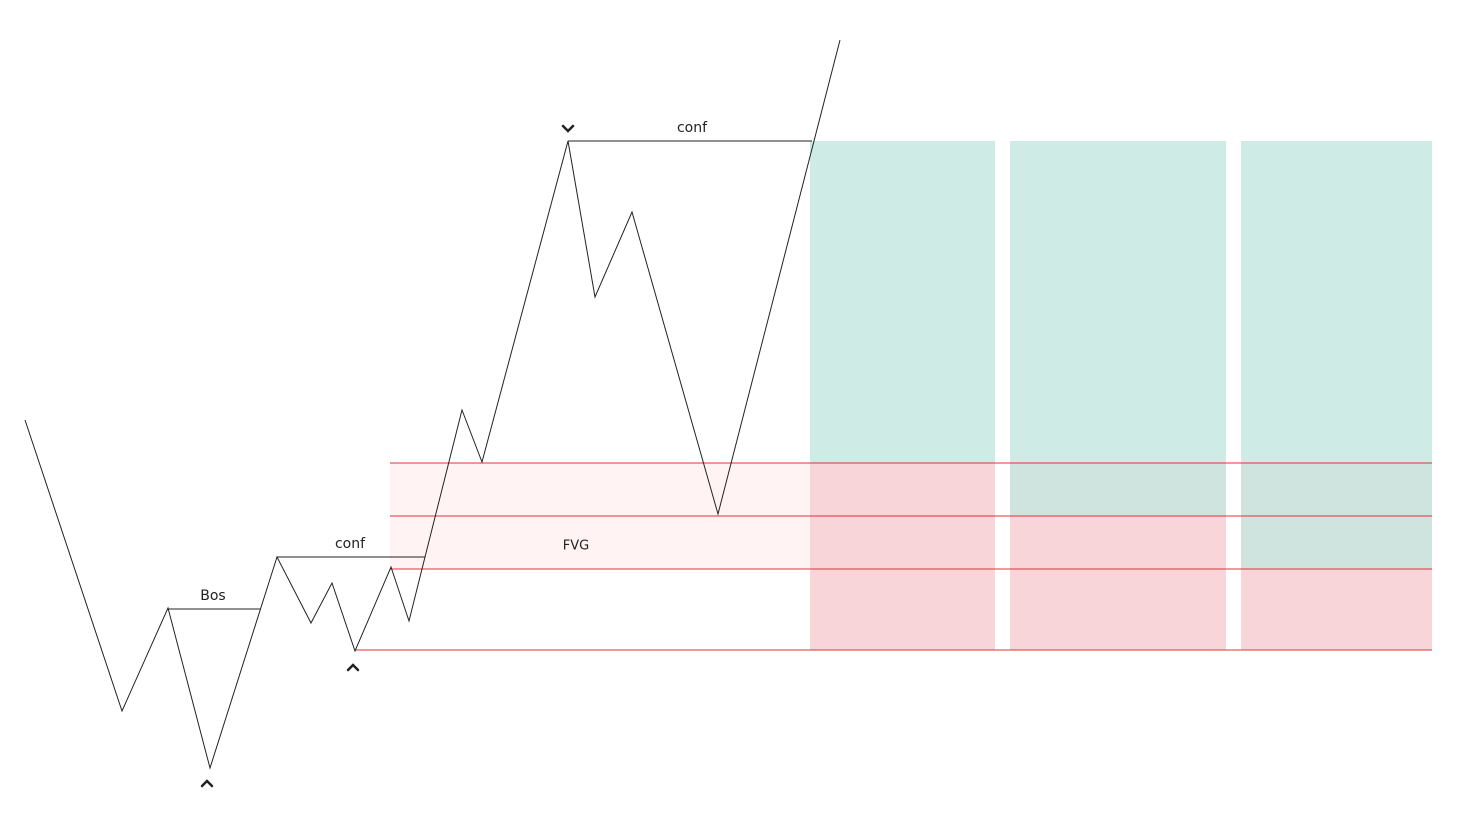 This screenshot has height=820, width=1460. I want to click on overlap-zone, so click(1118, 489).